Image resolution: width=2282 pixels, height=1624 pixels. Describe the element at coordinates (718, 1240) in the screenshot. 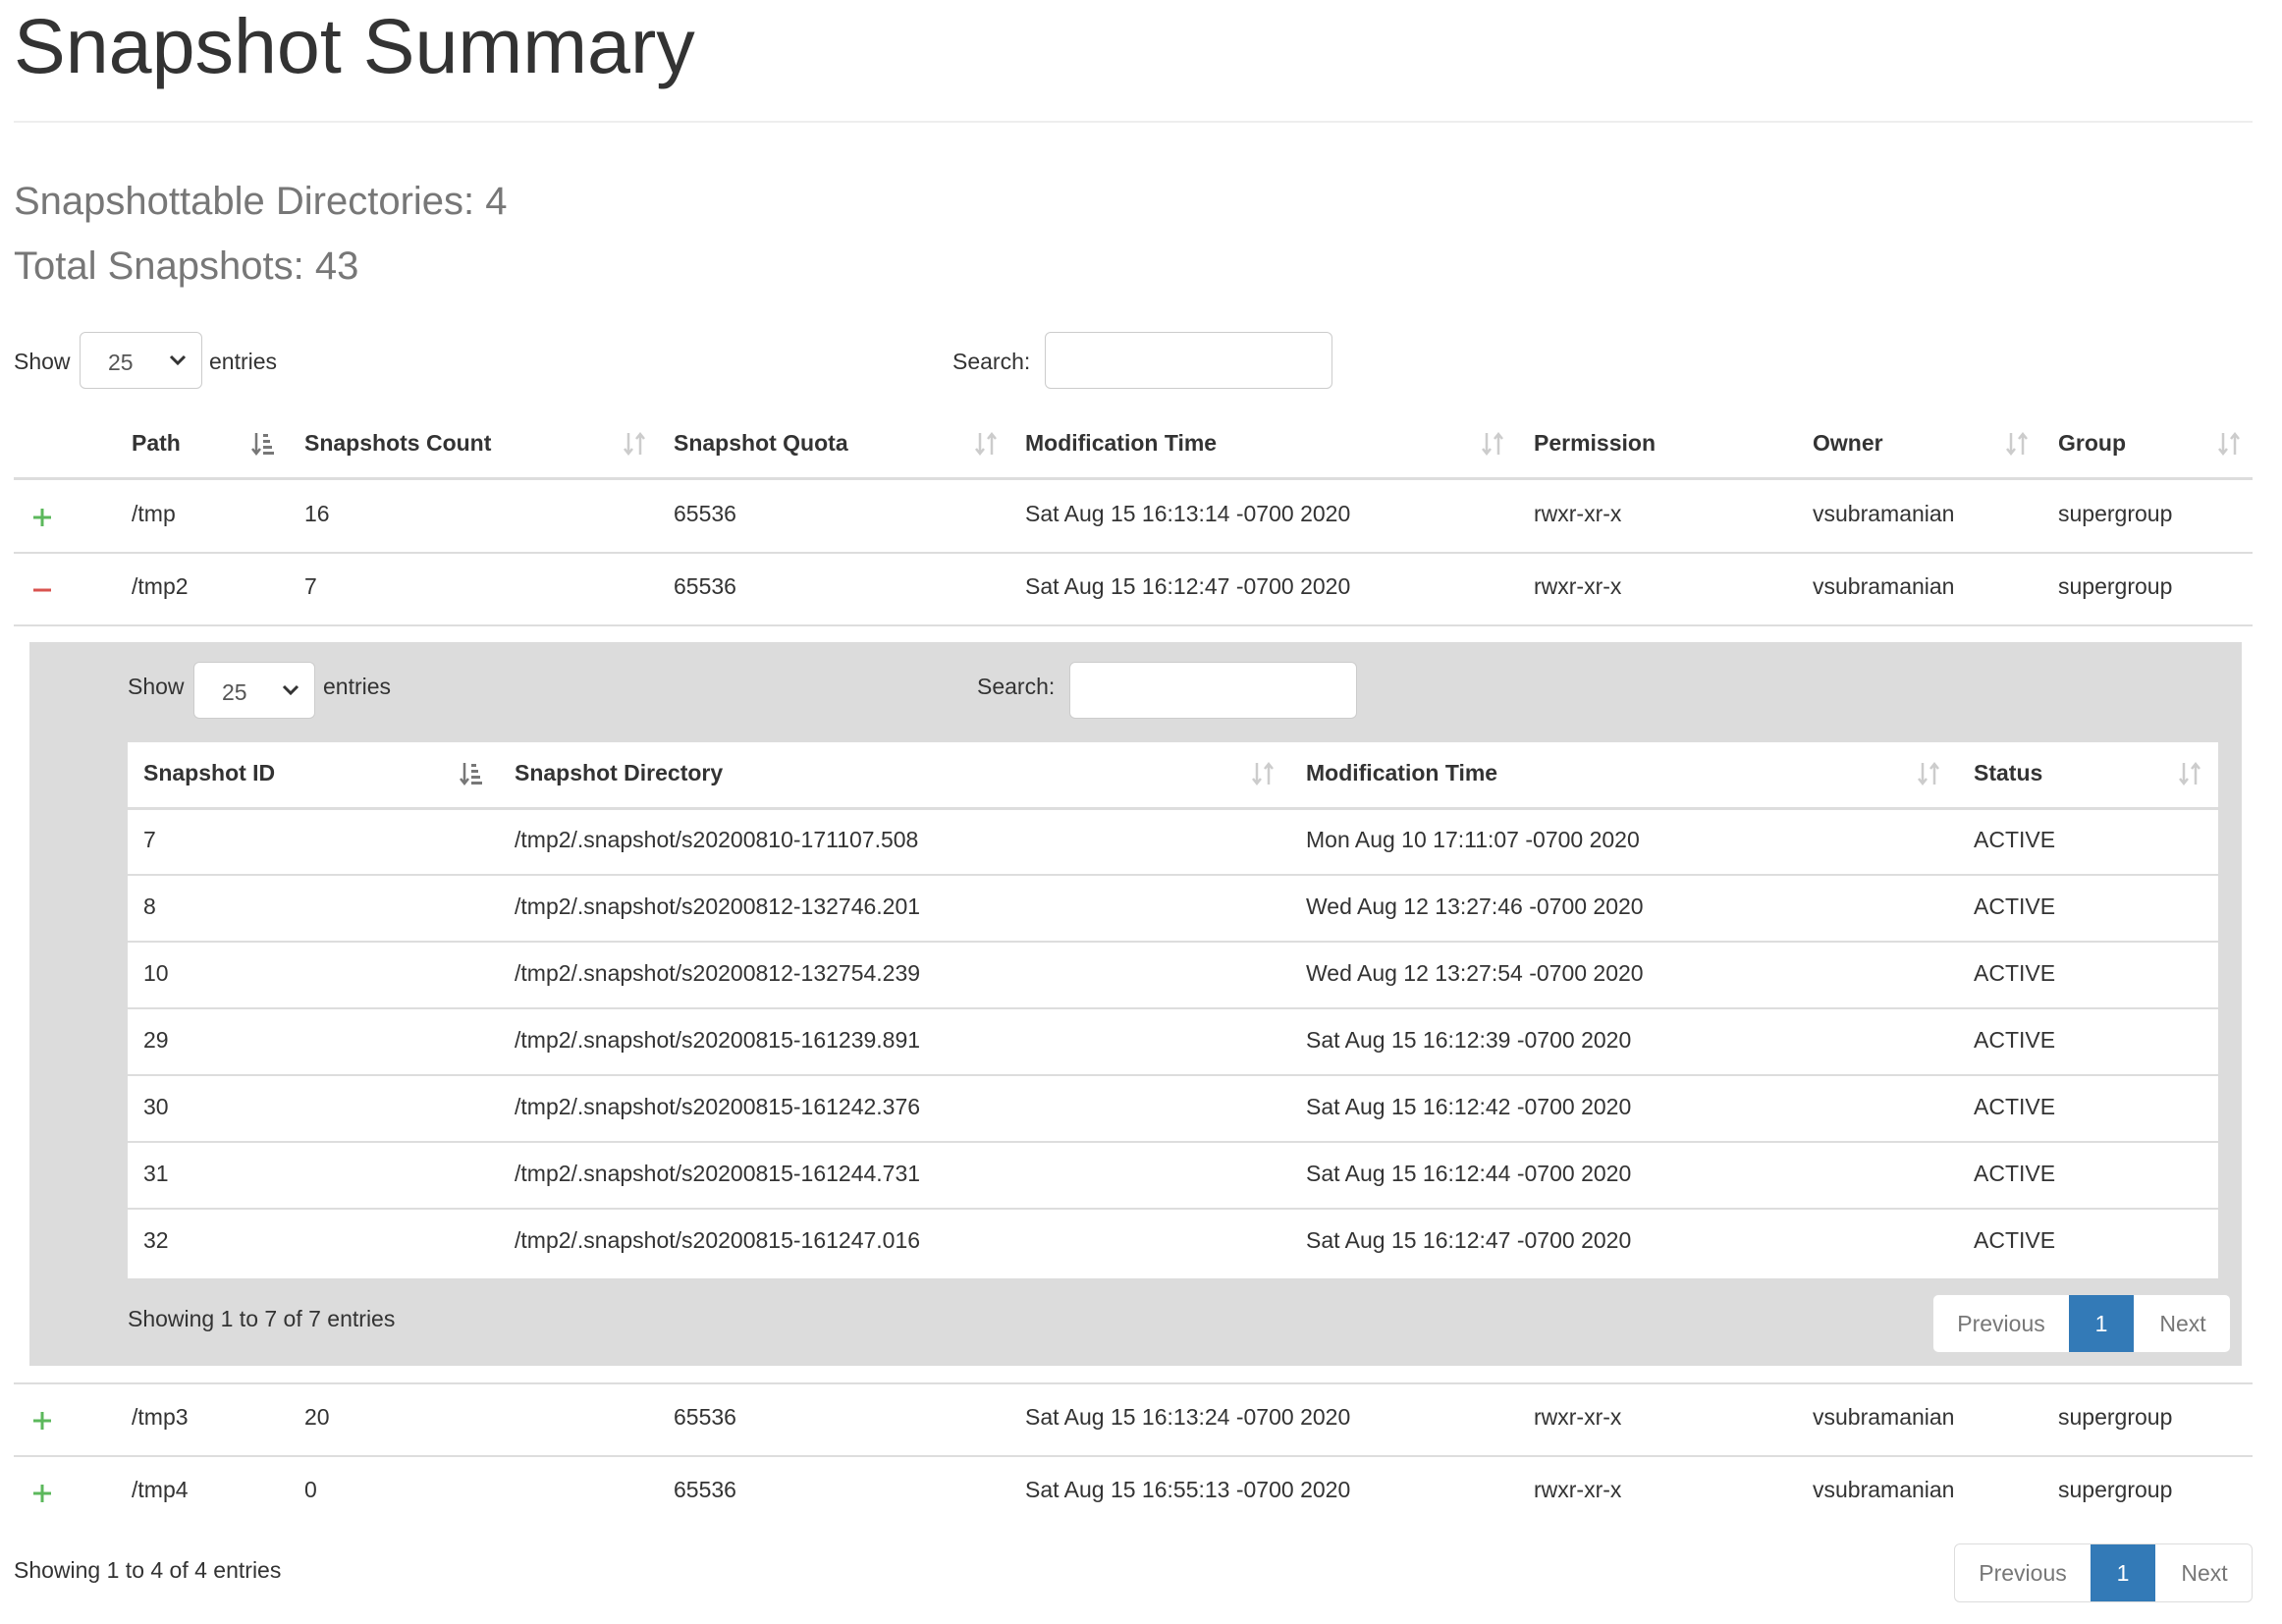

I see `cell-snapshot-directory: /tmp2/.snapshot/s20200815-161247.016` at that location.